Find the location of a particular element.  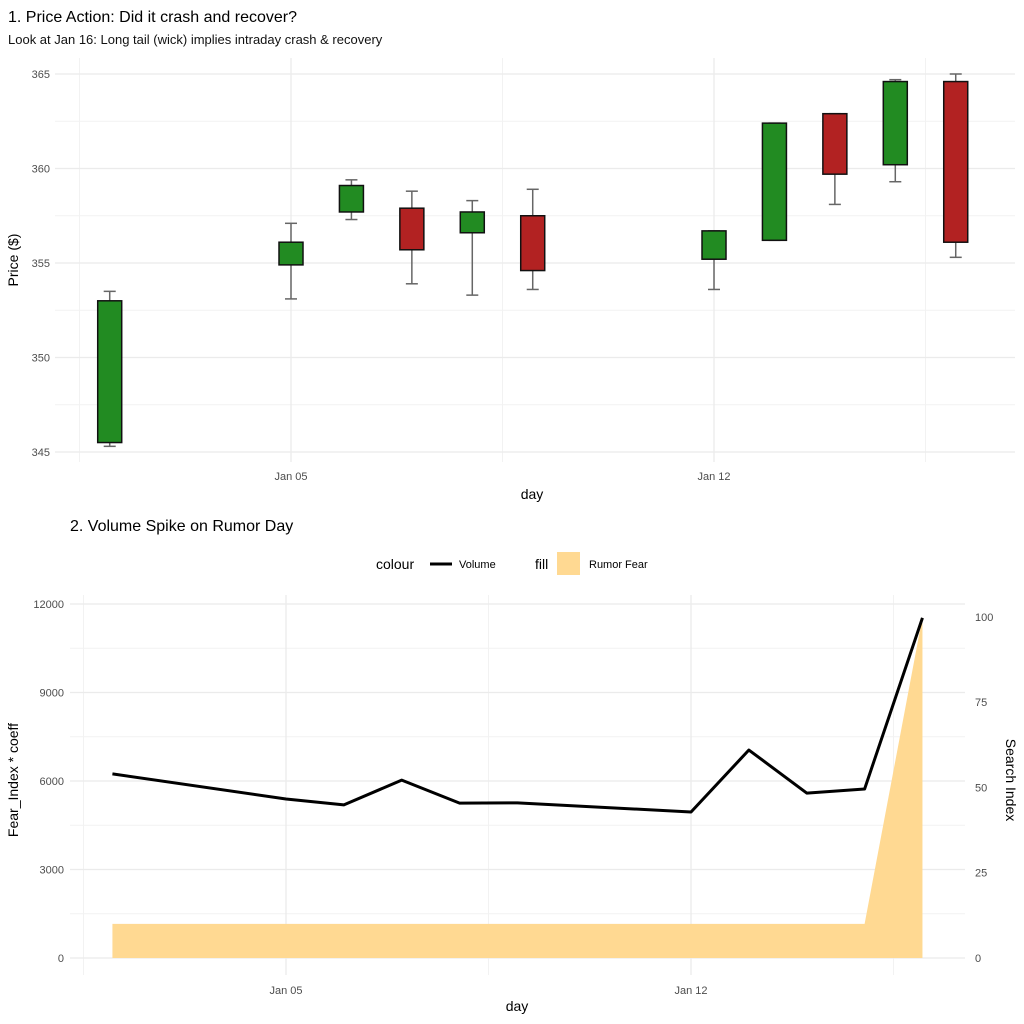

y2-tick-label: 50 is located at coordinates (981, 788).